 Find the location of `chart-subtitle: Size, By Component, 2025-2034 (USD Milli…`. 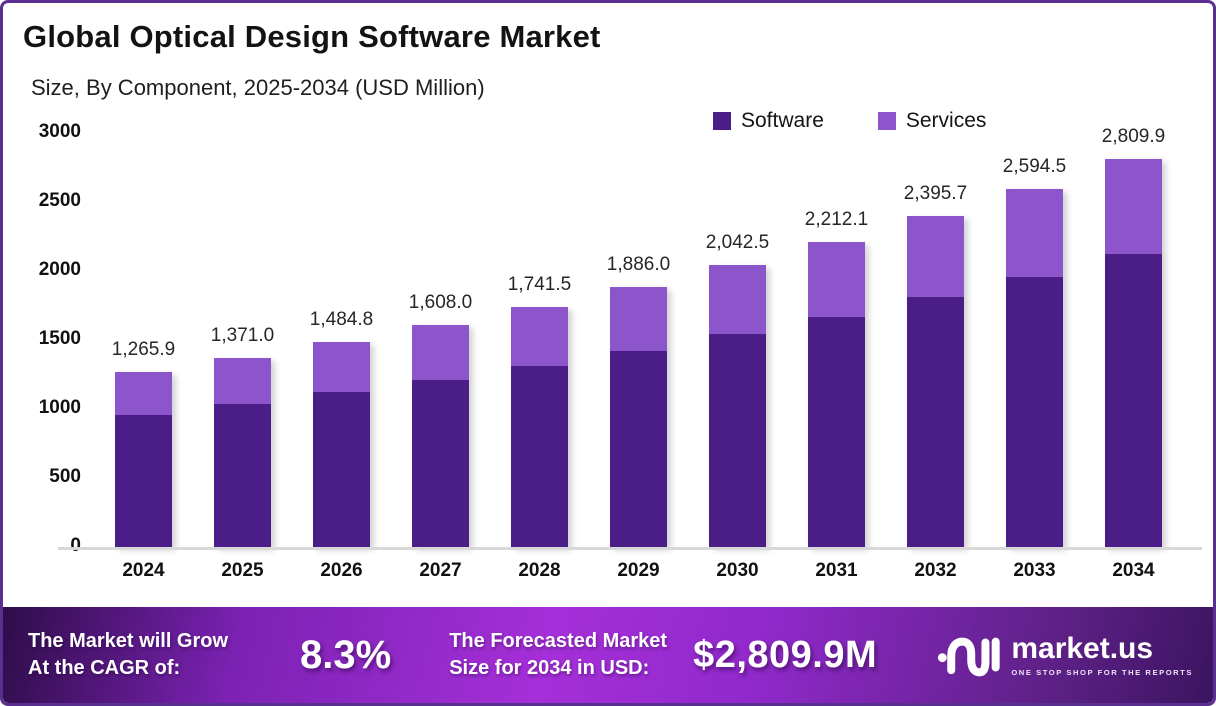

chart-subtitle: Size, By Component, 2025-2034 (USD Milli… is located at coordinates (258, 87).